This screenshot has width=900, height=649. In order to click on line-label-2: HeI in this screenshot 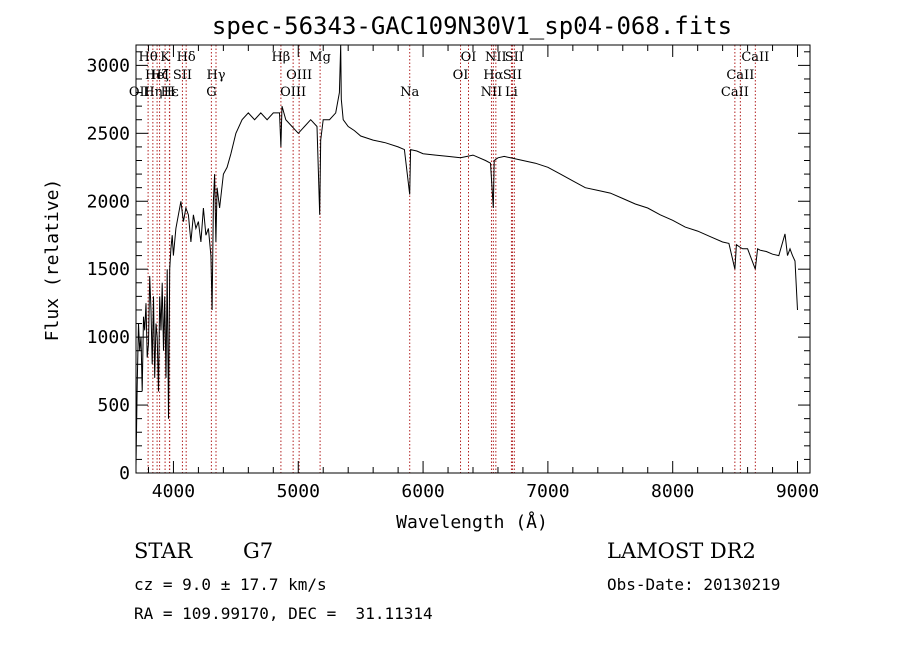, I will do `click(157, 75)`.